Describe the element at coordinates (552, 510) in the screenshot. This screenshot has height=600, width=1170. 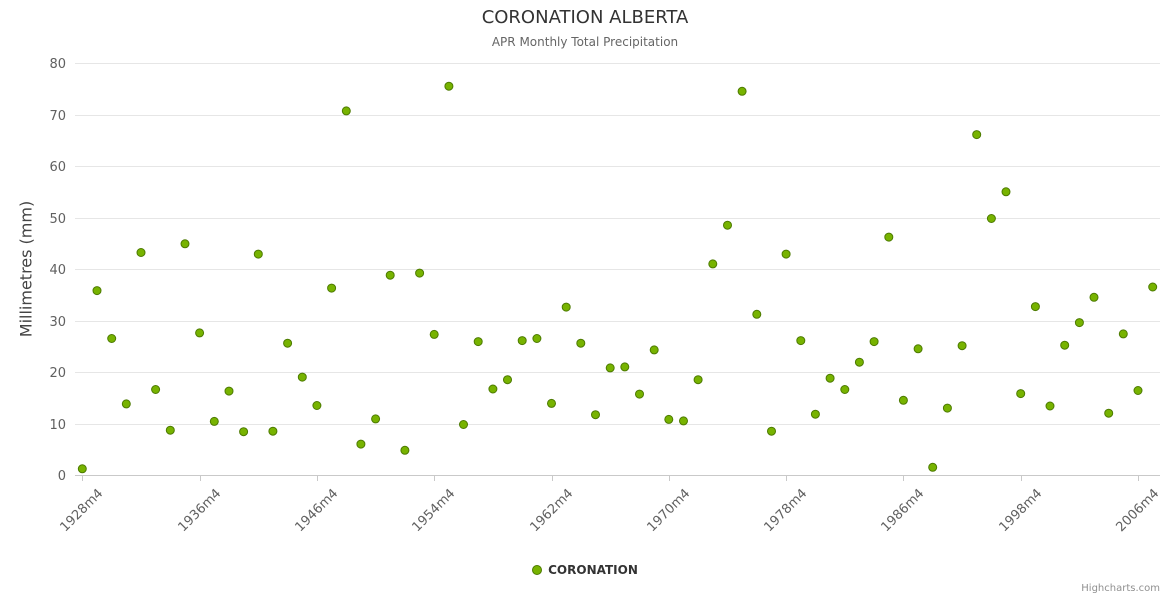
I see `x-axis-label: 1962m4` at that location.